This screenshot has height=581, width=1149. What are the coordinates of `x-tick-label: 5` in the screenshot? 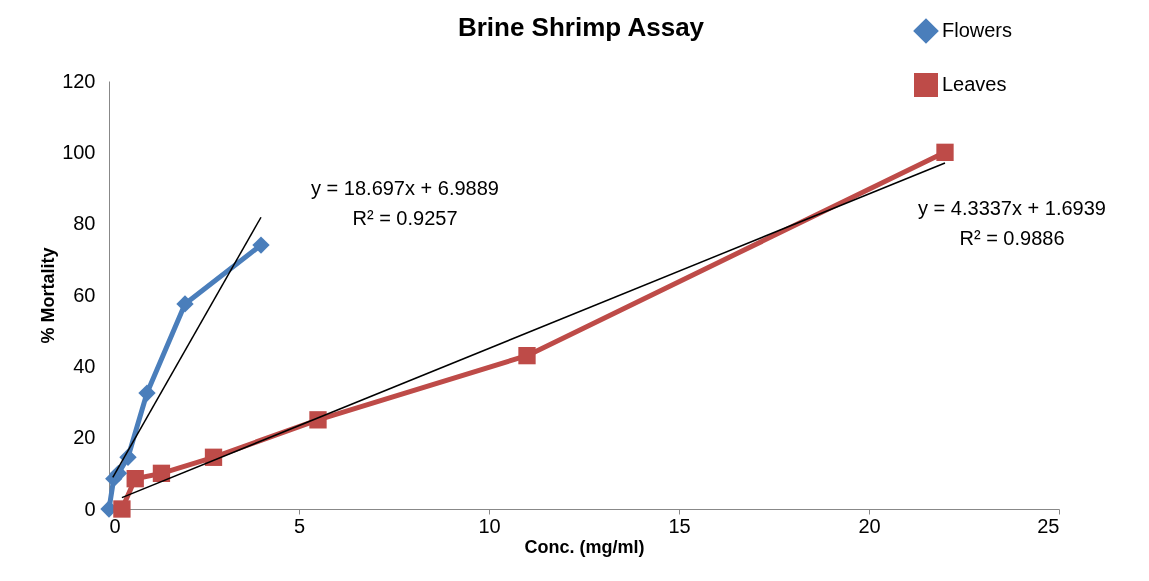 It's located at (299, 525).